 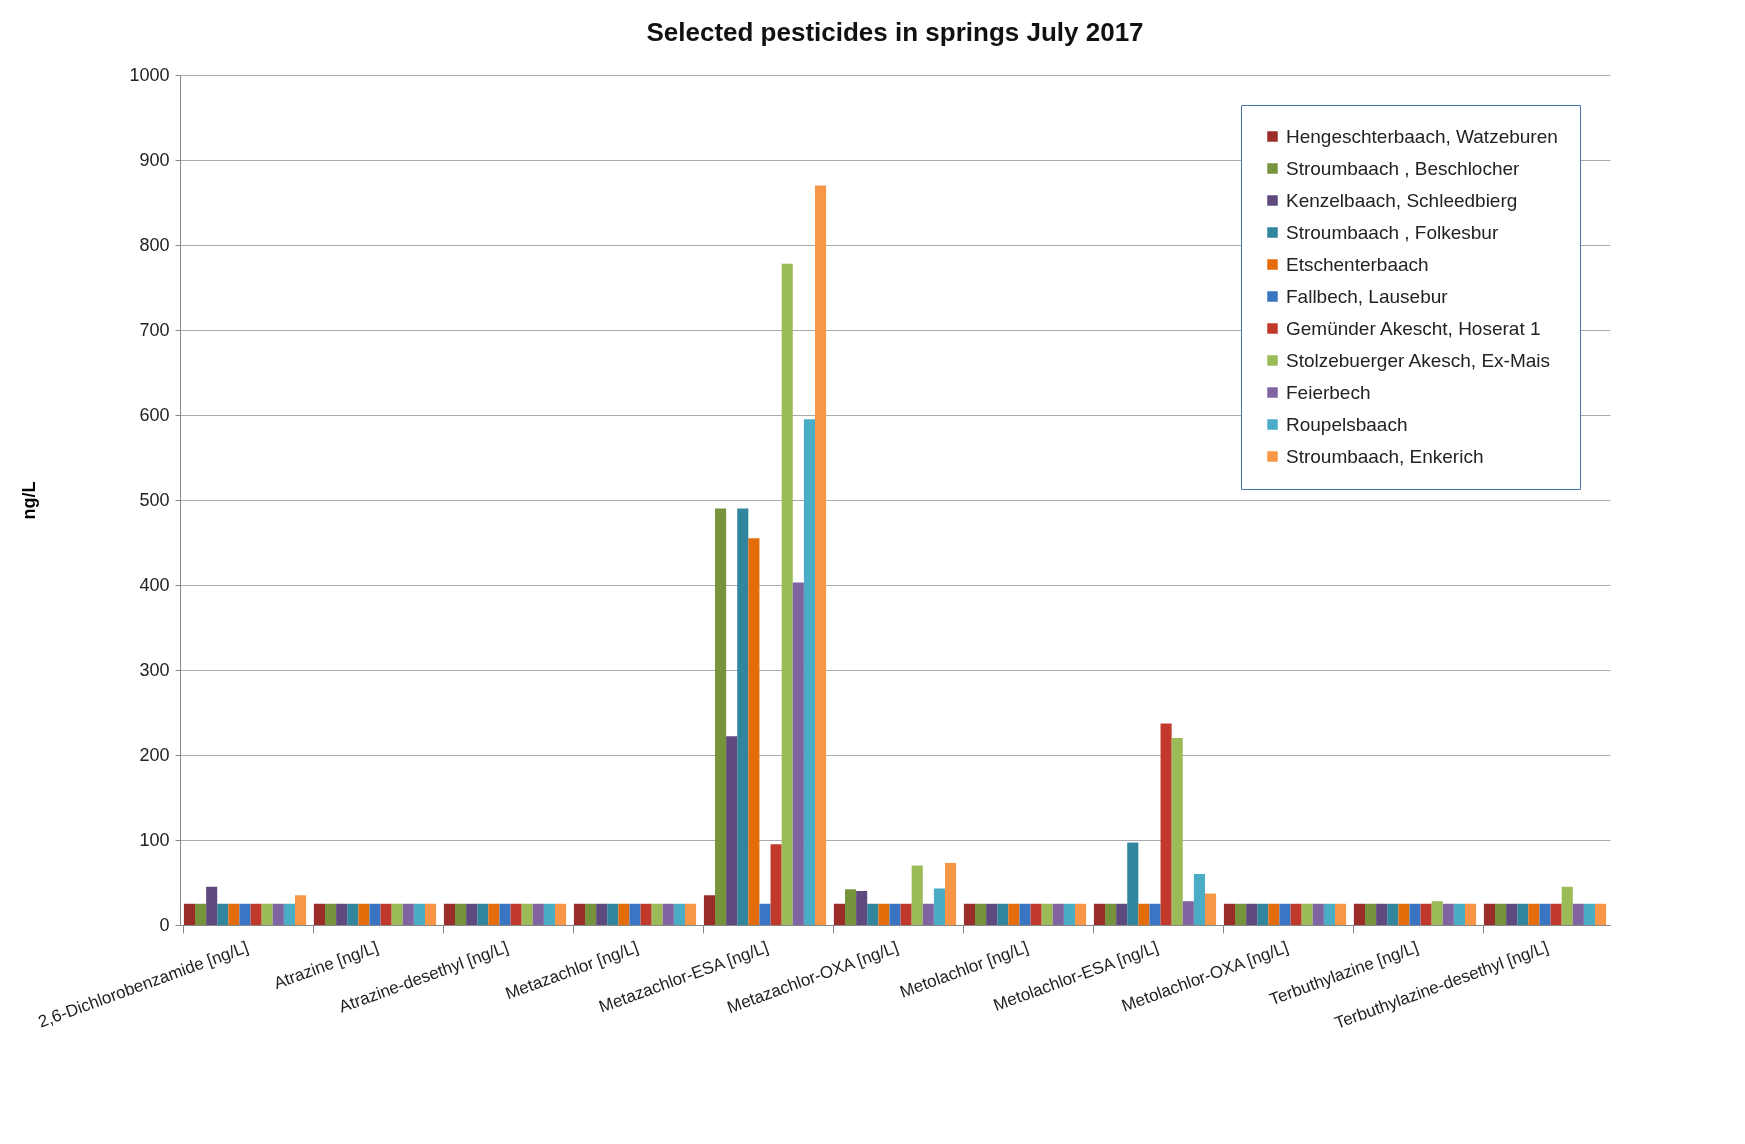 What do you see at coordinates (154, 669) in the screenshot?
I see `y-tick-label: 300` at bounding box center [154, 669].